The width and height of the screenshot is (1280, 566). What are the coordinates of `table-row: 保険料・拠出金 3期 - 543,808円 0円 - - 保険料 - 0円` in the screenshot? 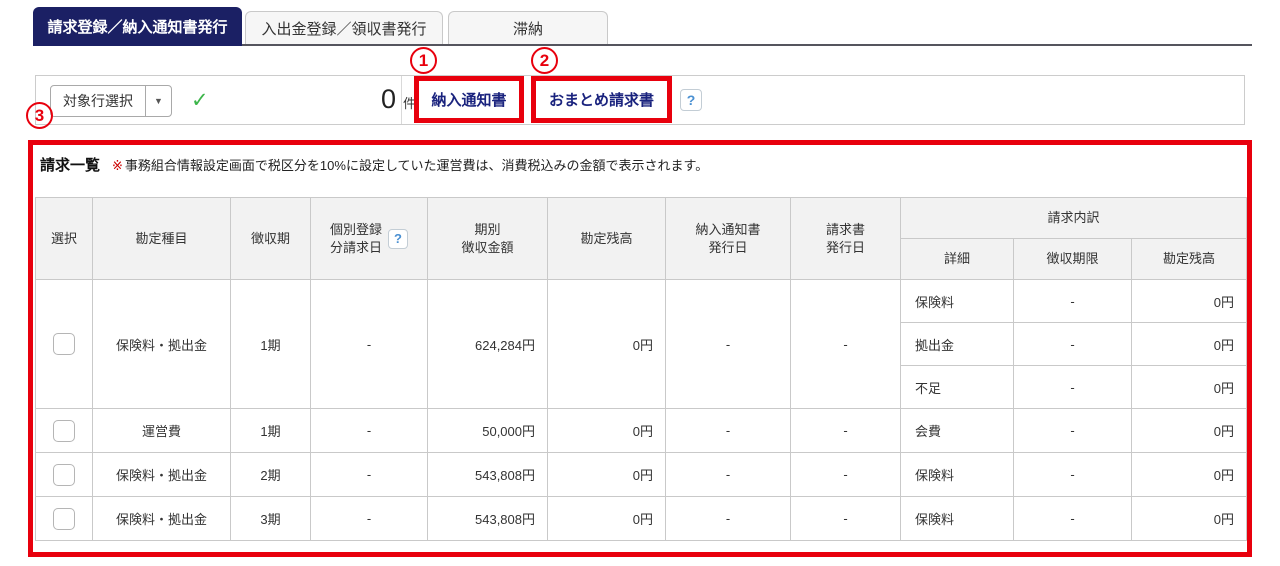 It's located at (641, 518).